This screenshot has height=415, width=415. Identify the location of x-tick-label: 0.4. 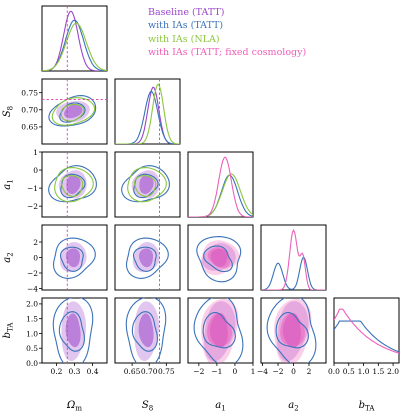
(93, 371).